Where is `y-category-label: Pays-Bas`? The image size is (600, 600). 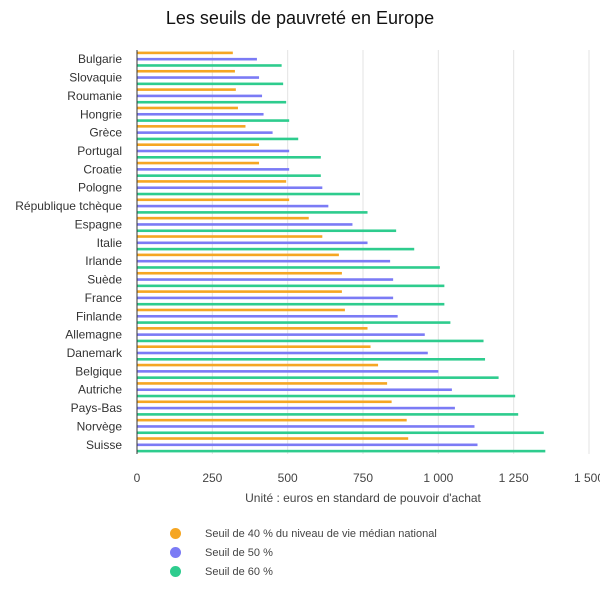
y-category-label: Pays-Bas is located at coordinates (96, 408).